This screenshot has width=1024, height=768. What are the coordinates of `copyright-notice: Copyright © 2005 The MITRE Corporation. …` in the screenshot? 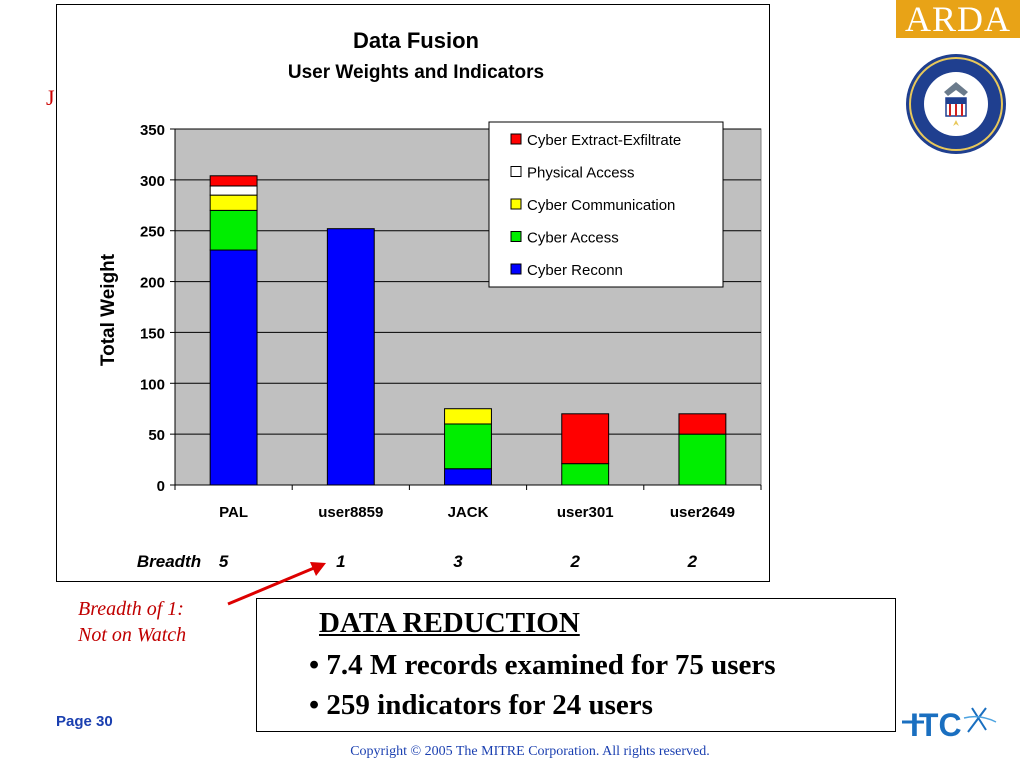 It's located at (530, 751).